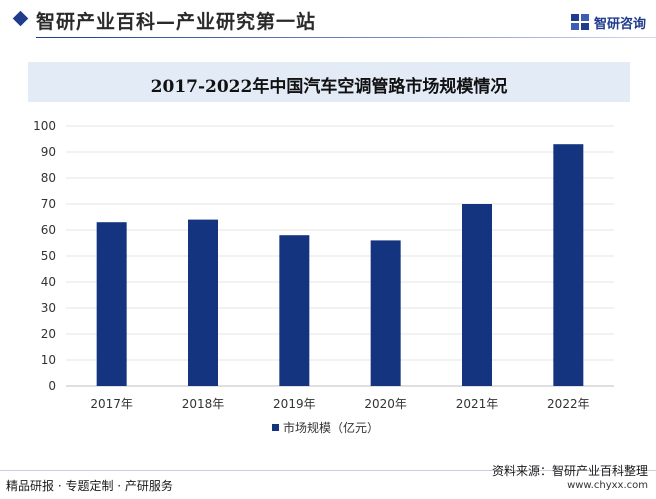  Describe the element at coordinates (568, 404) in the screenshot. I see `x-tick-label: 2022年` at that location.